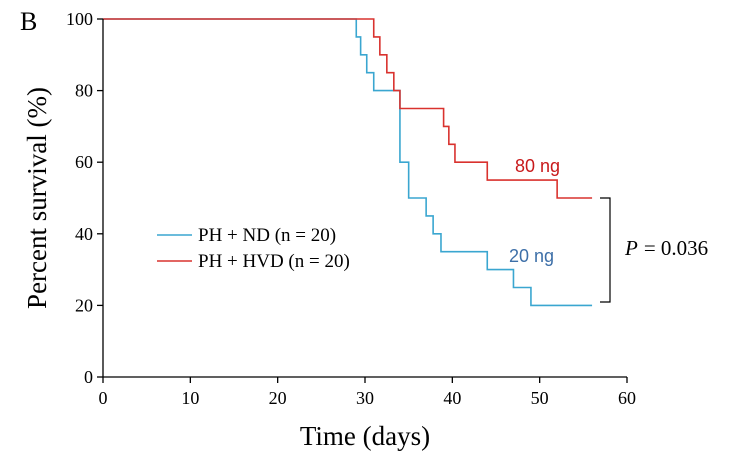 The image size is (739, 457). What do you see at coordinates (631, 248) in the screenshot?
I see `p-value-label: P` at bounding box center [631, 248].